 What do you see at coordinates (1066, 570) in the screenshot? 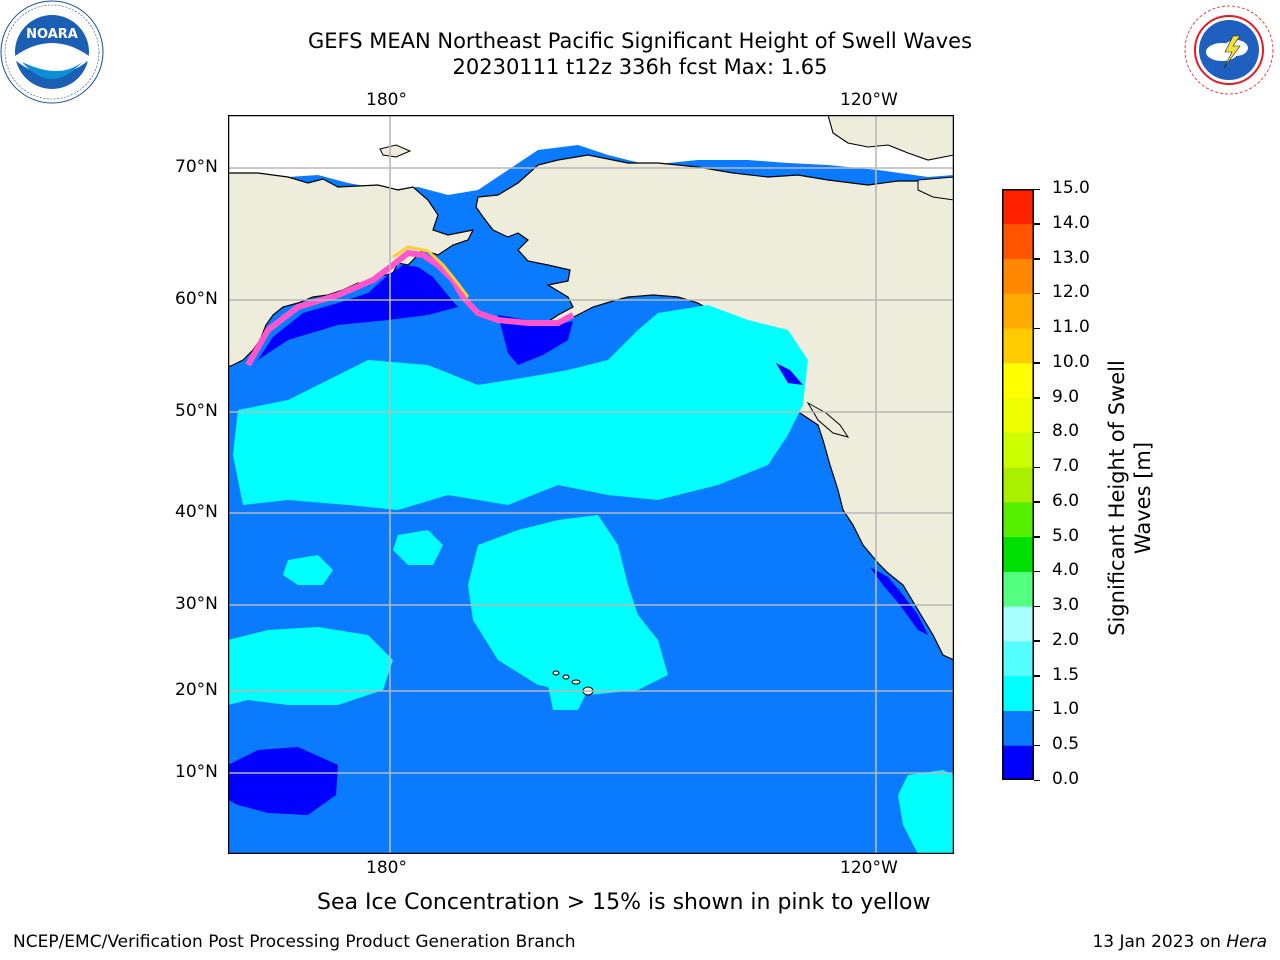
I see `colorbar-tick-label: 4.0` at bounding box center [1066, 570].